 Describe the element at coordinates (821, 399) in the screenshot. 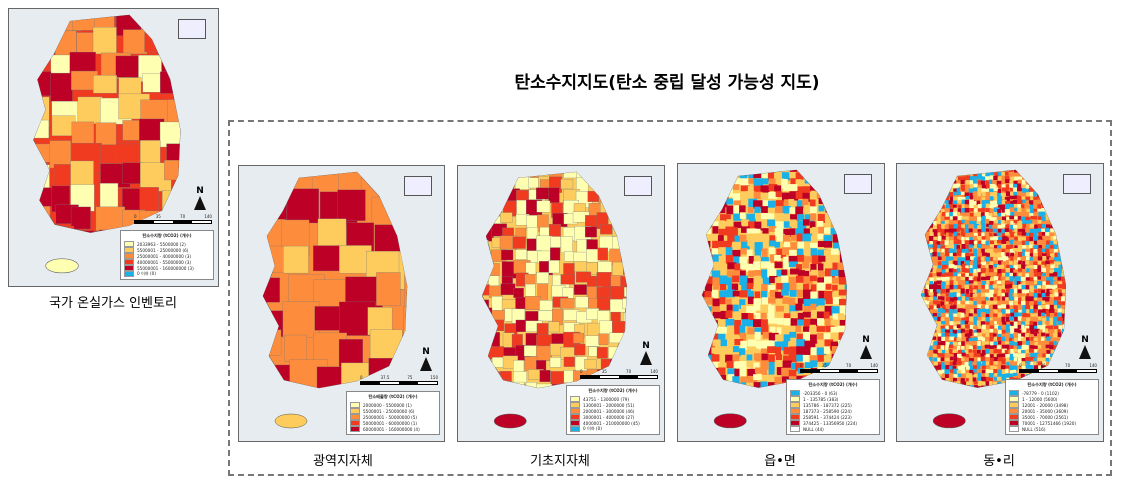

I see `legend-label: 1 - 135785 (383)` at that location.